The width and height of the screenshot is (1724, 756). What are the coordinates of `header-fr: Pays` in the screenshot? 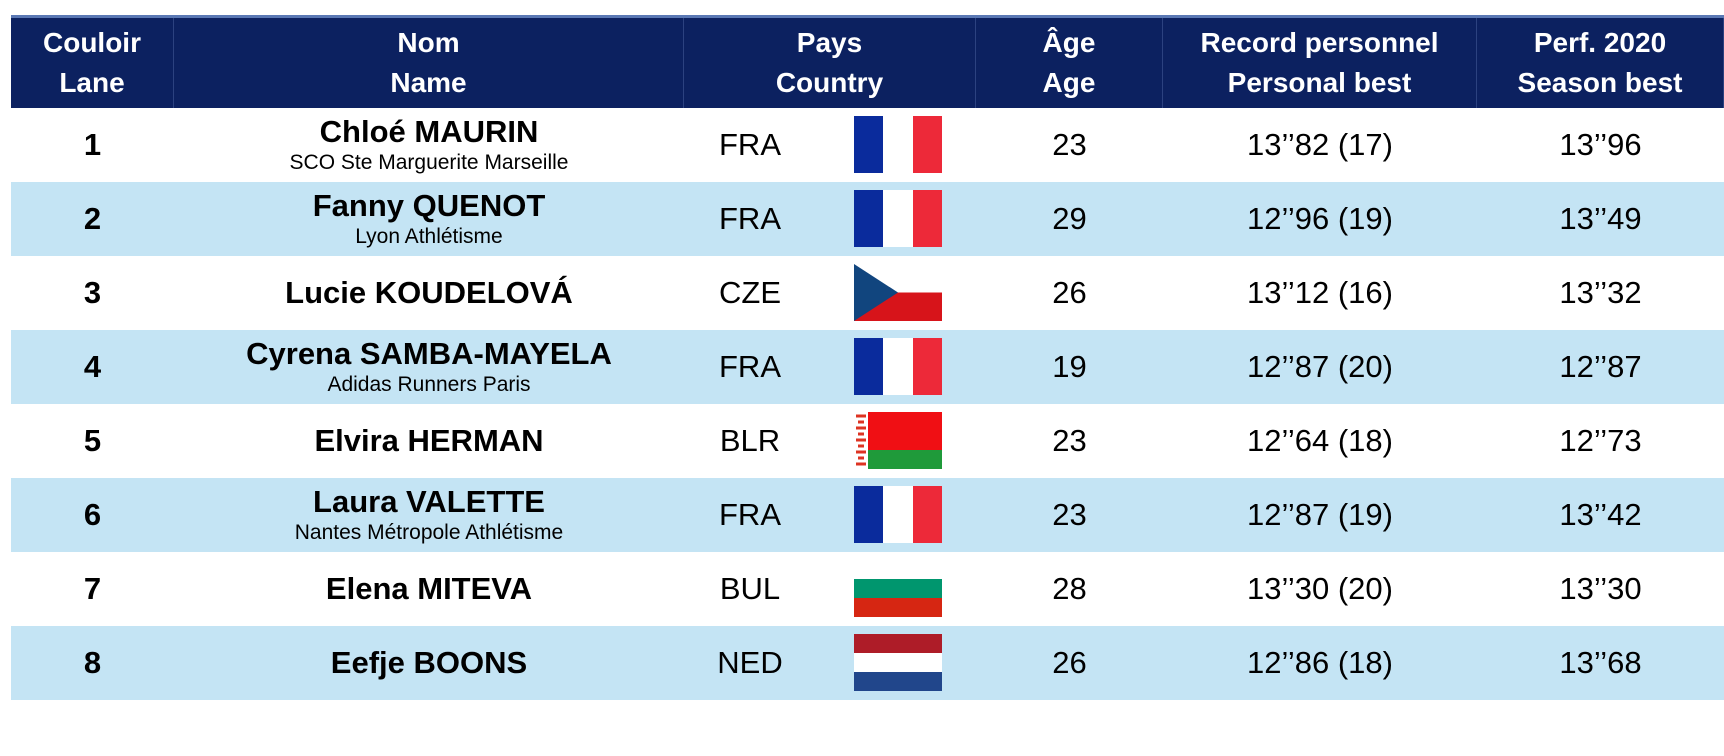 It's located at (829, 42).